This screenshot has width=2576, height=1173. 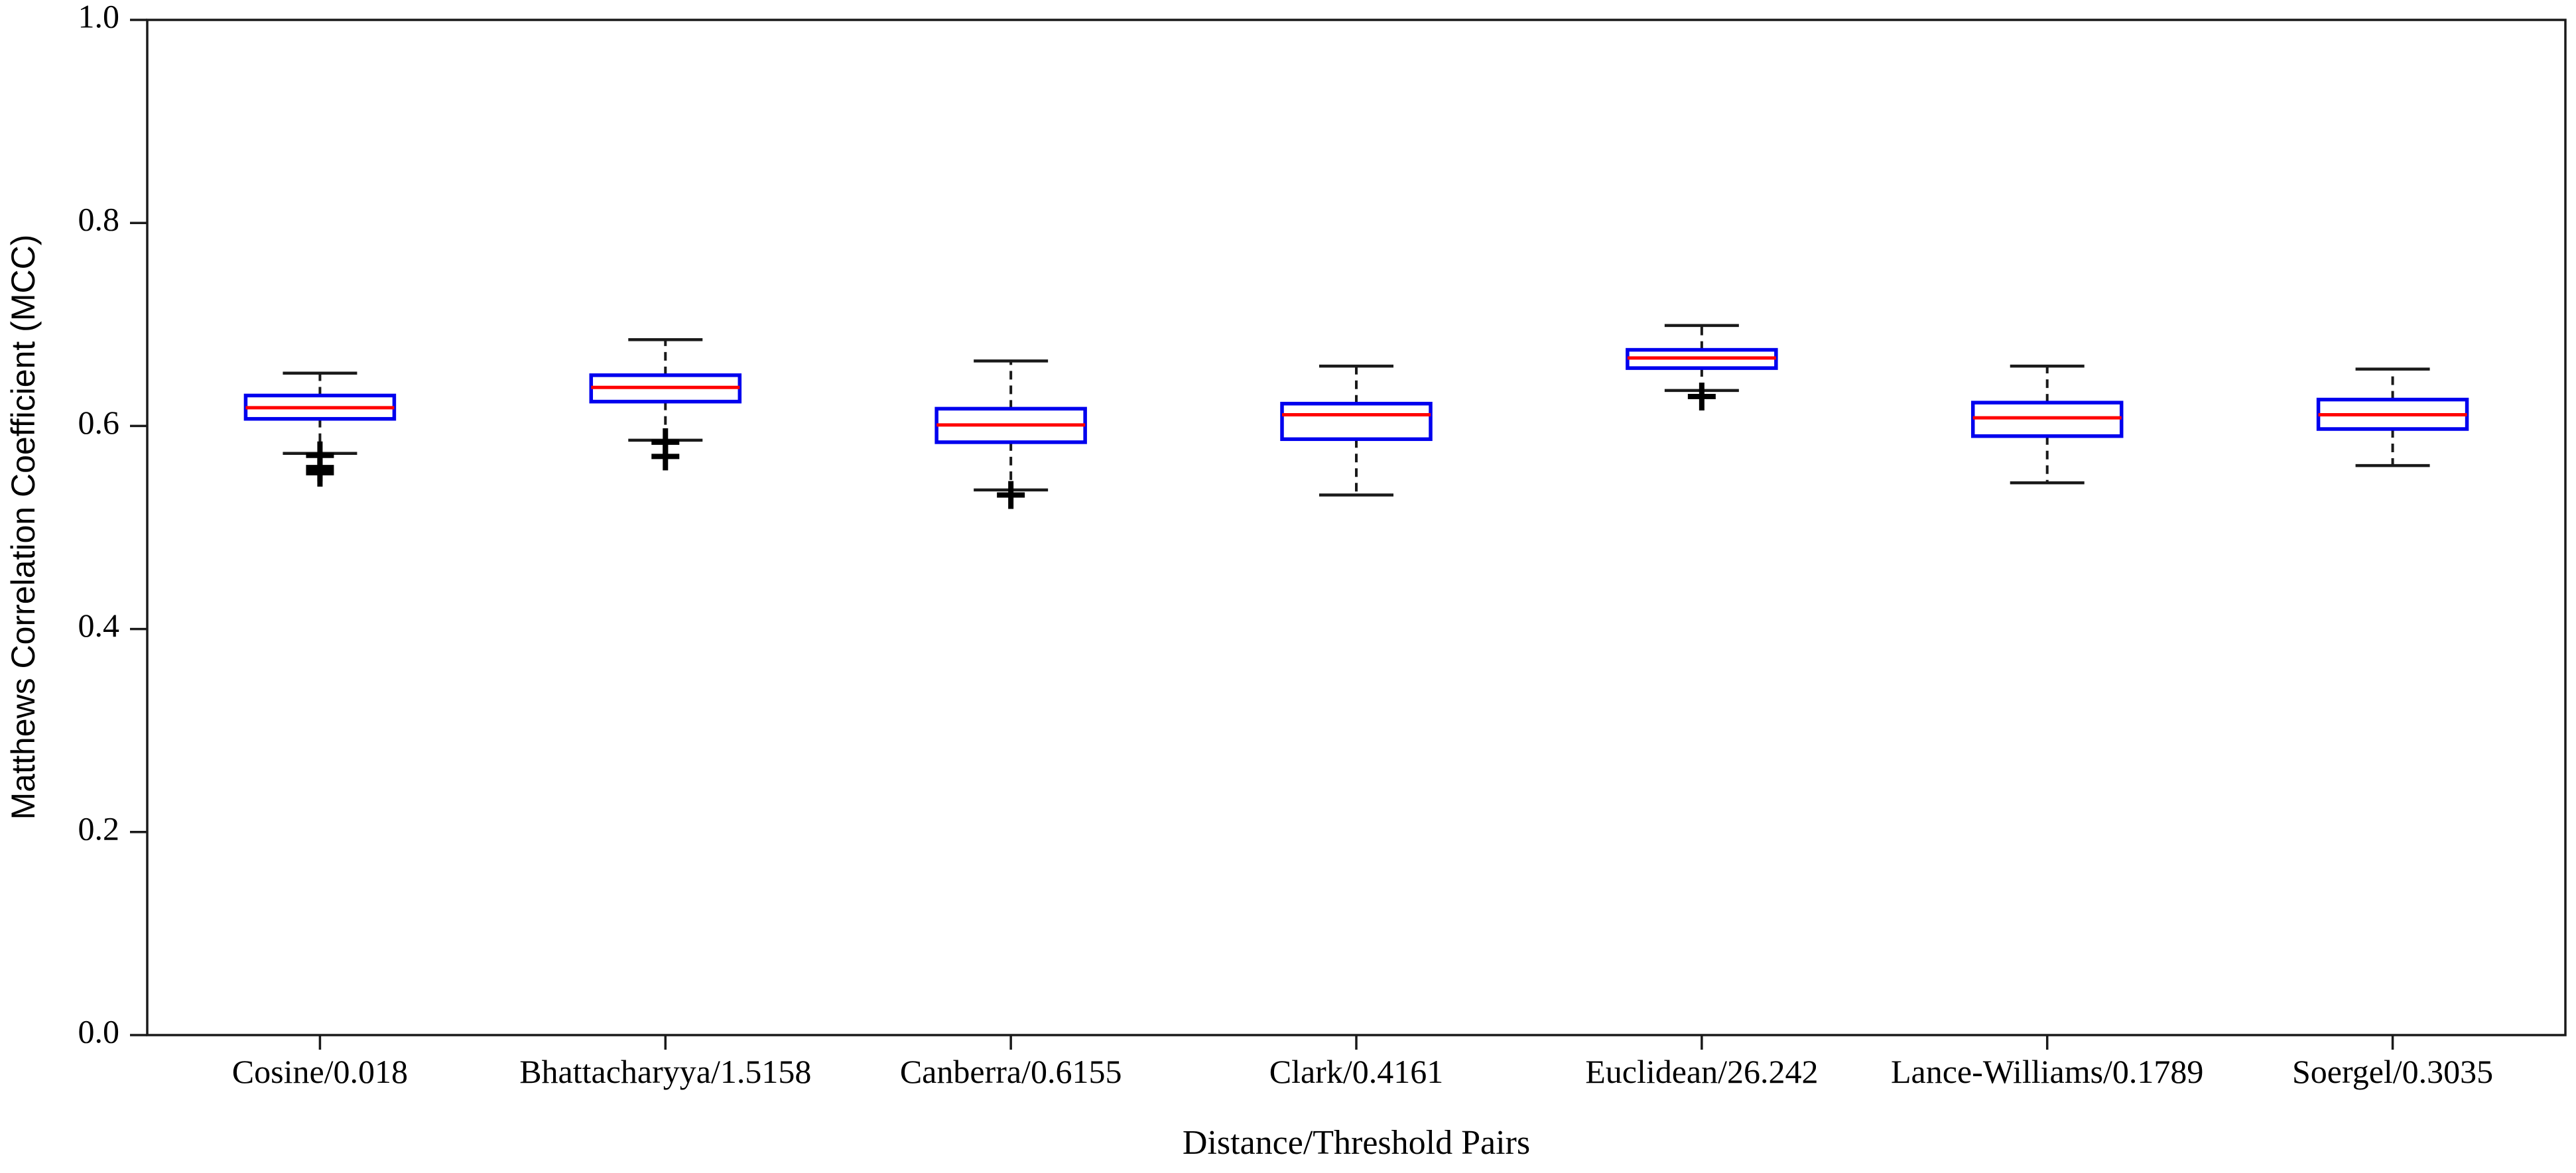 I want to click on y-tick-label: 0.8, so click(x=99, y=220).